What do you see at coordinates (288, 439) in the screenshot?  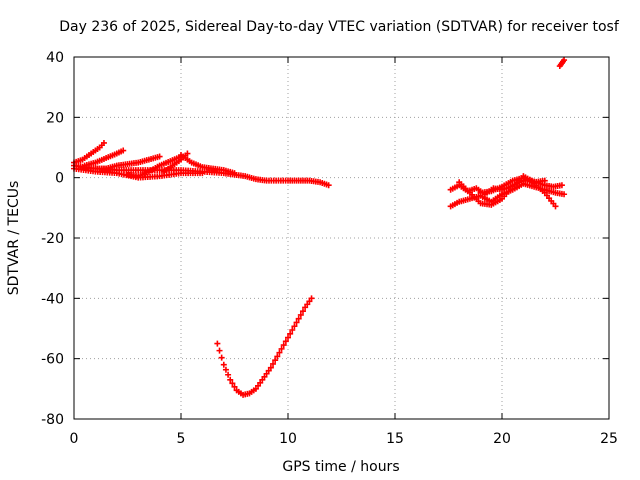 I see `x-tick-label: 10` at bounding box center [288, 439].